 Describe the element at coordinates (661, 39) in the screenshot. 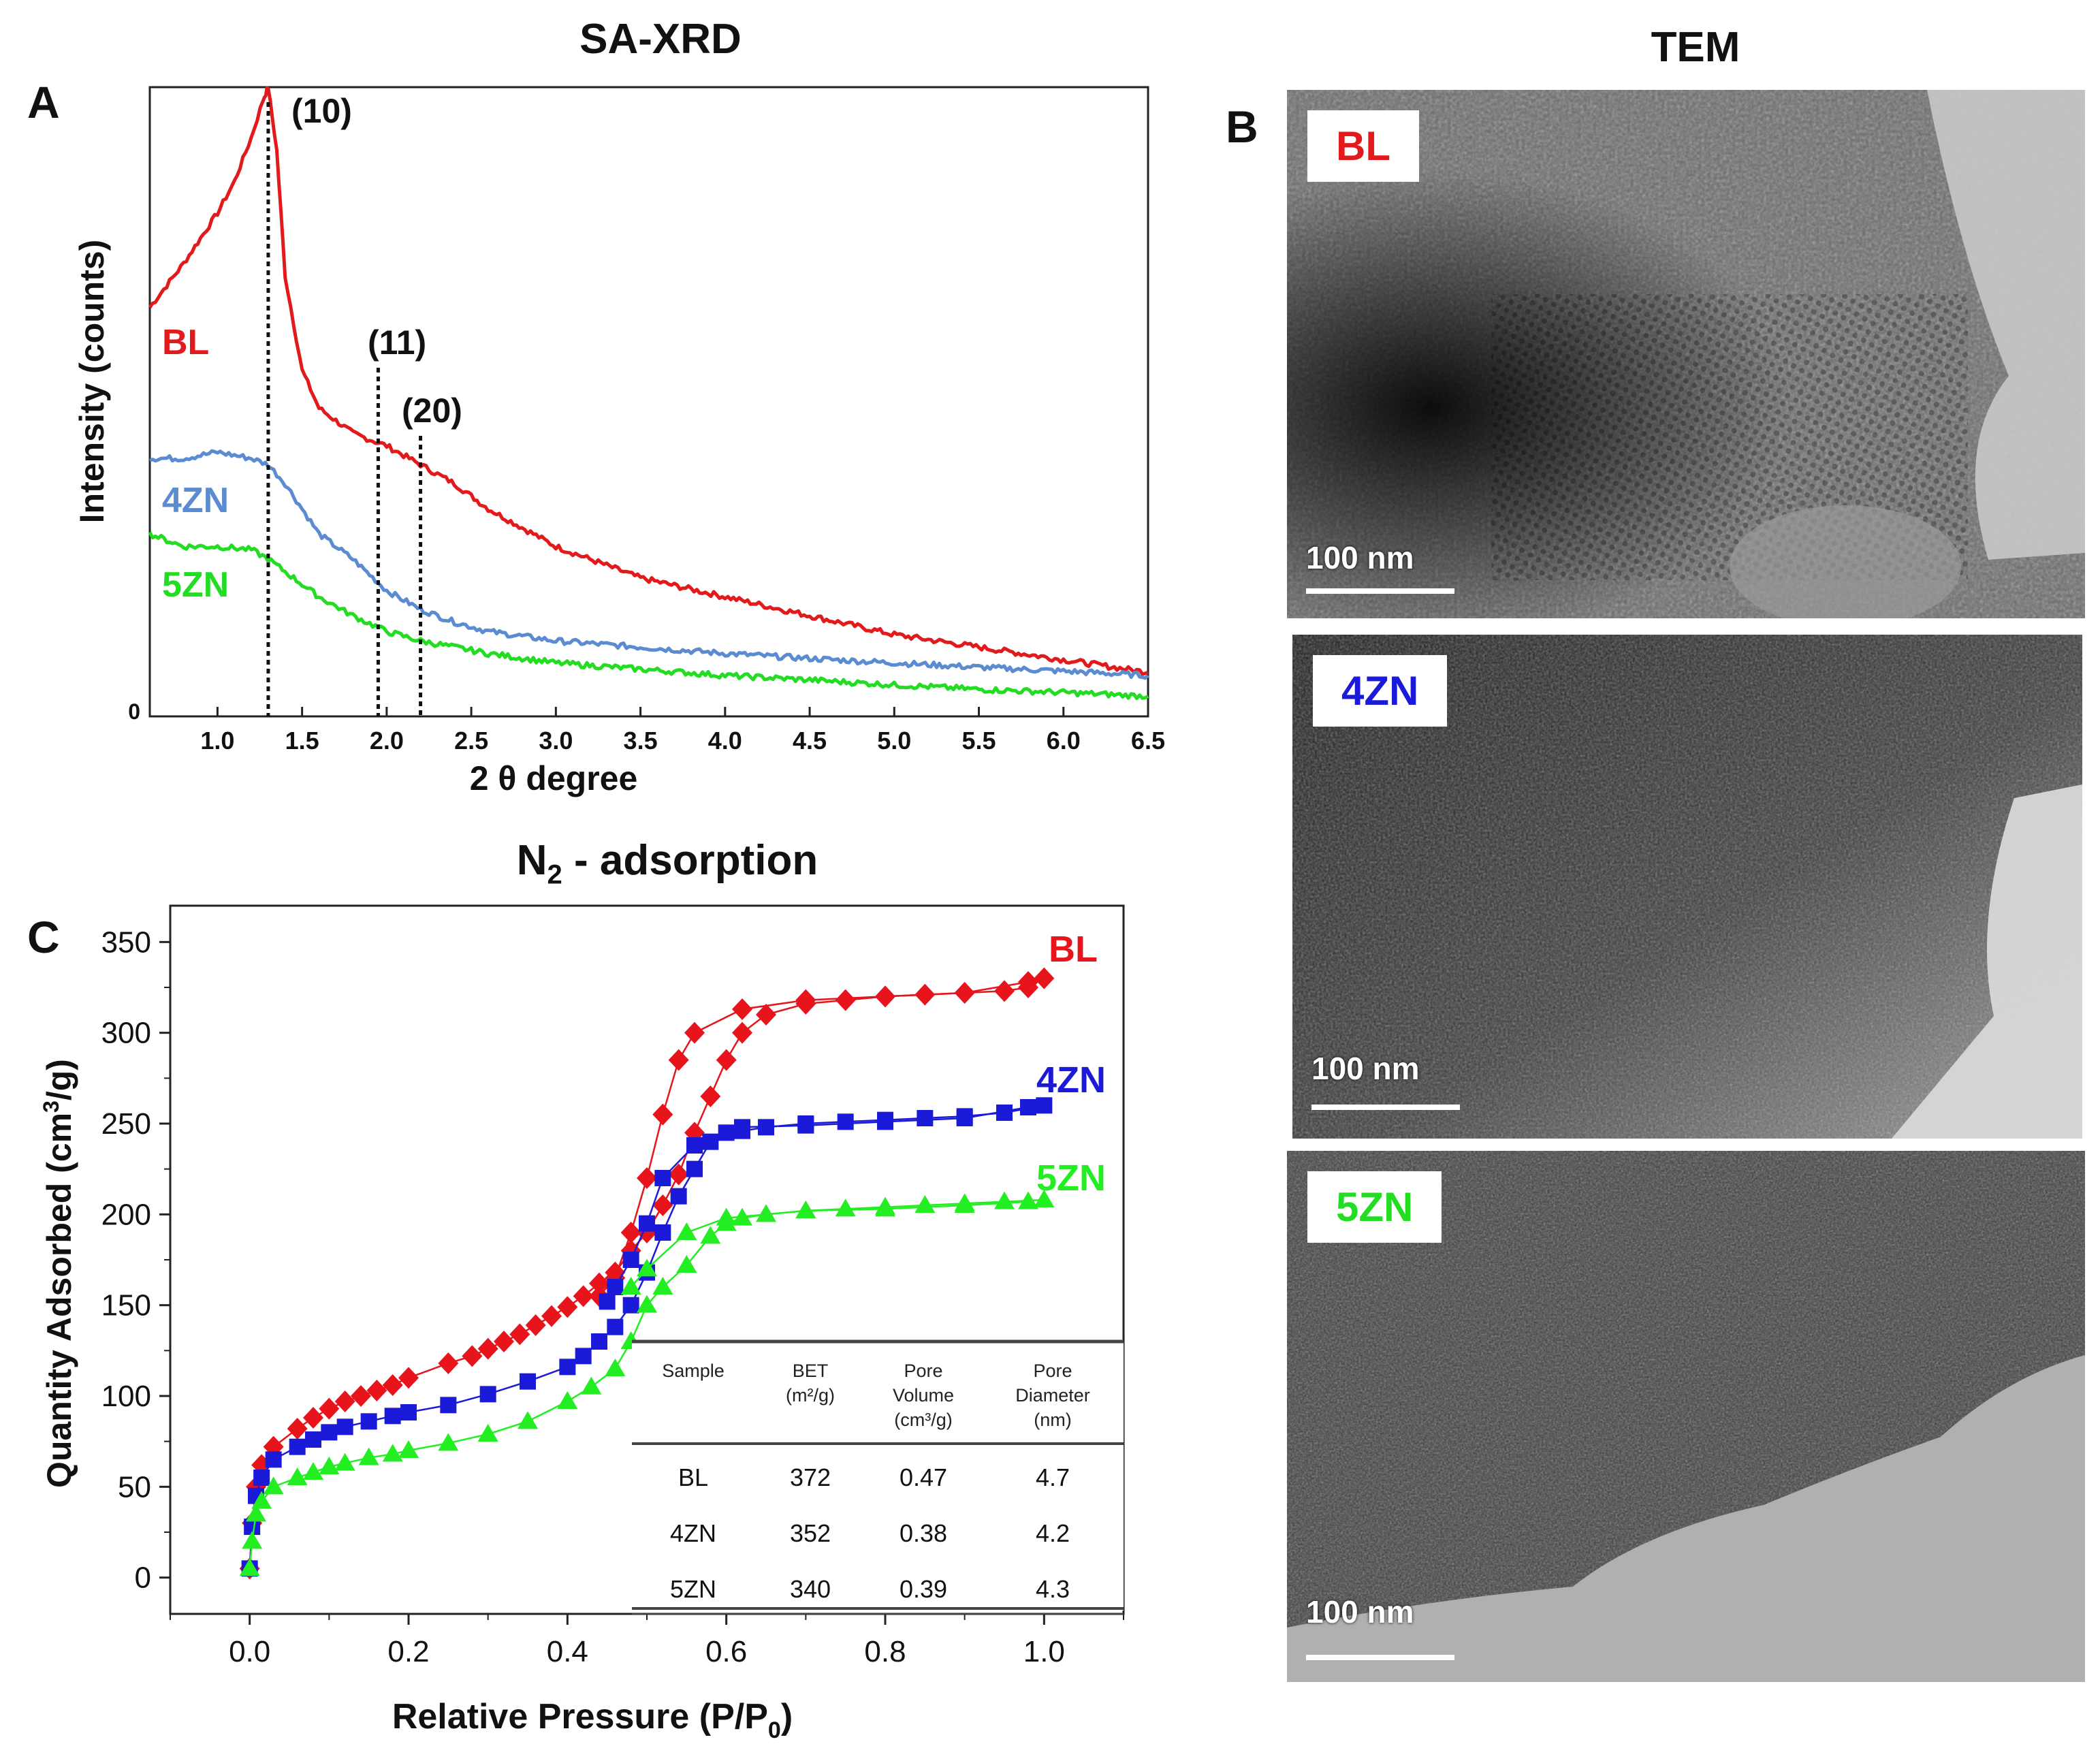

I see `xrd-title: SA-XRD` at that location.